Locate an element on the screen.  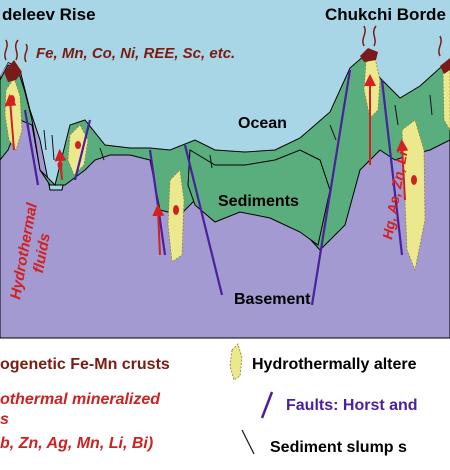
elements-label: Fe, Mn, Co, Ni, REE, Sc, etc. is located at coordinates (135, 53).